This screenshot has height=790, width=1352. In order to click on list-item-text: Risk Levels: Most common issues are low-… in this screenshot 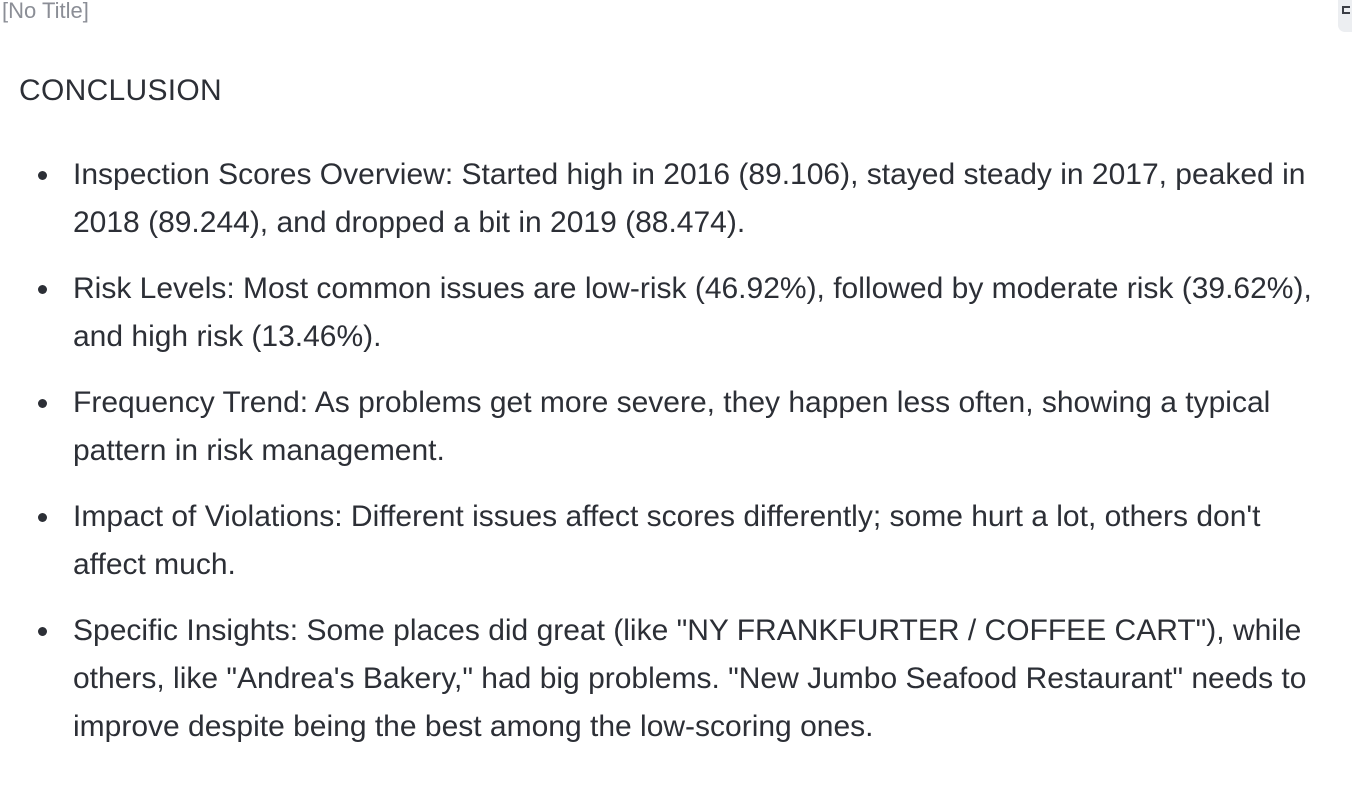, I will do `click(692, 312)`.